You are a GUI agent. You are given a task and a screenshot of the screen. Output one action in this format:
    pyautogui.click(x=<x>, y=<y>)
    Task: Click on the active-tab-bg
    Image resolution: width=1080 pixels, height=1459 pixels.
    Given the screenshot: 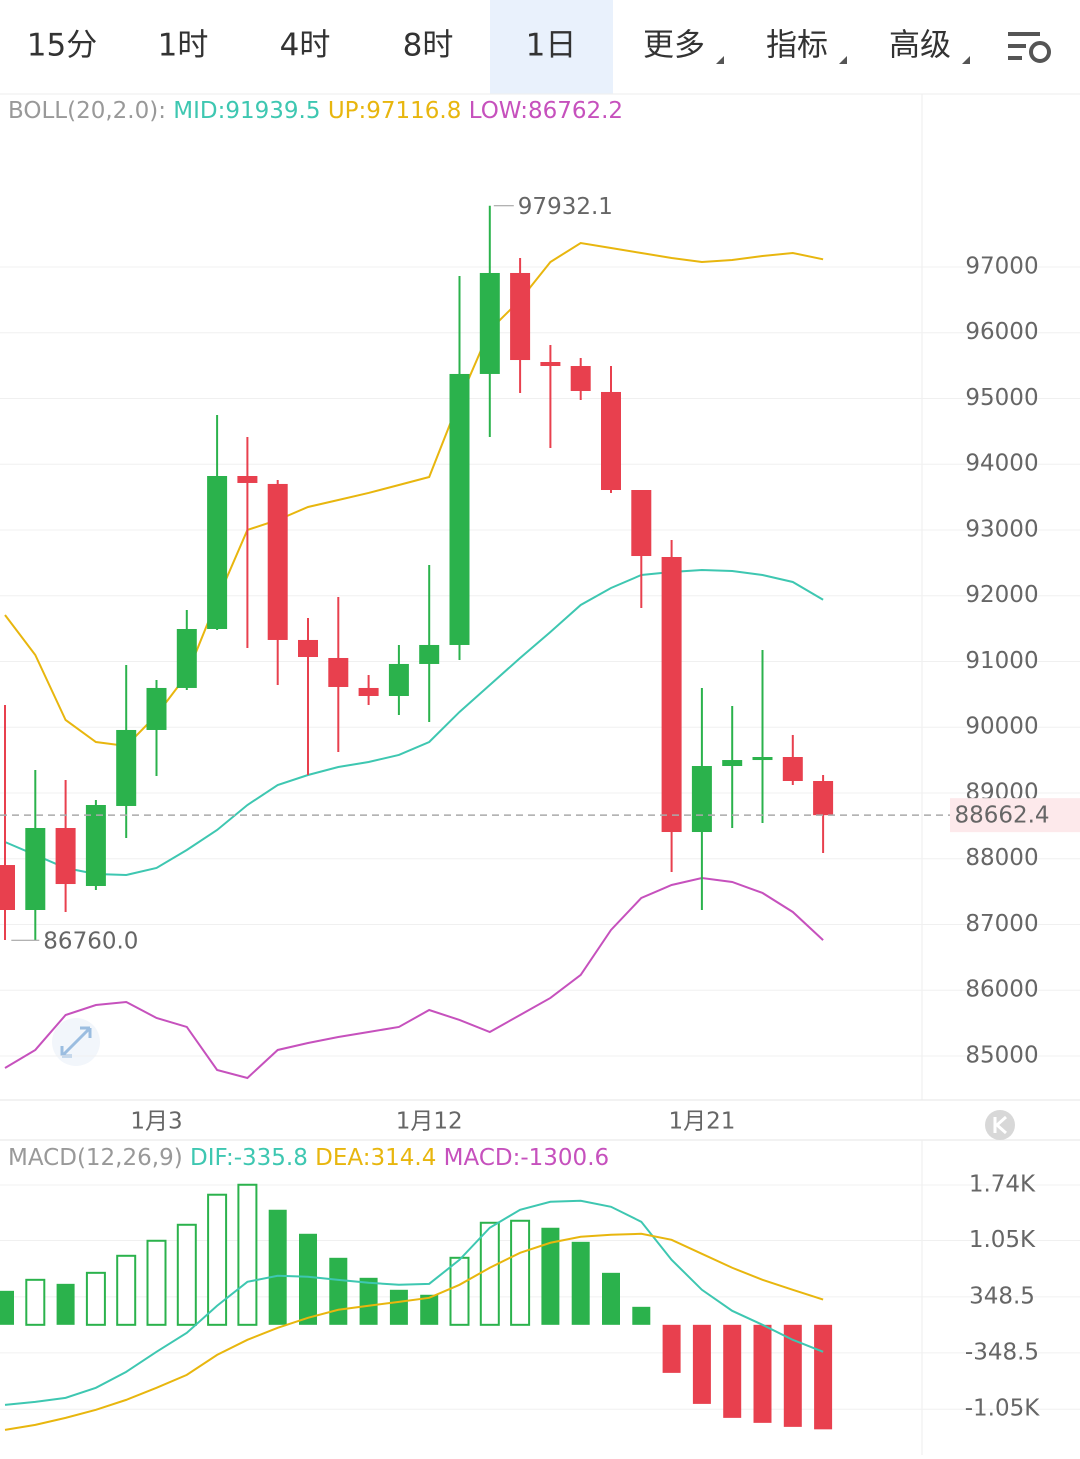 What is the action you would take?
    pyautogui.click(x=551, y=47)
    